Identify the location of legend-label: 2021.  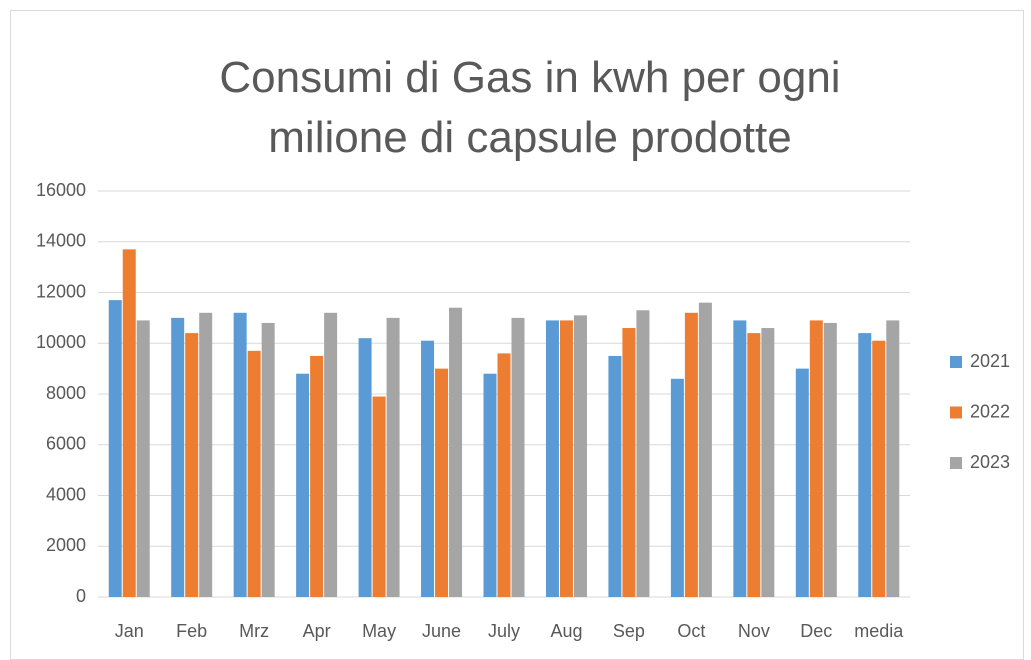
(990, 361).